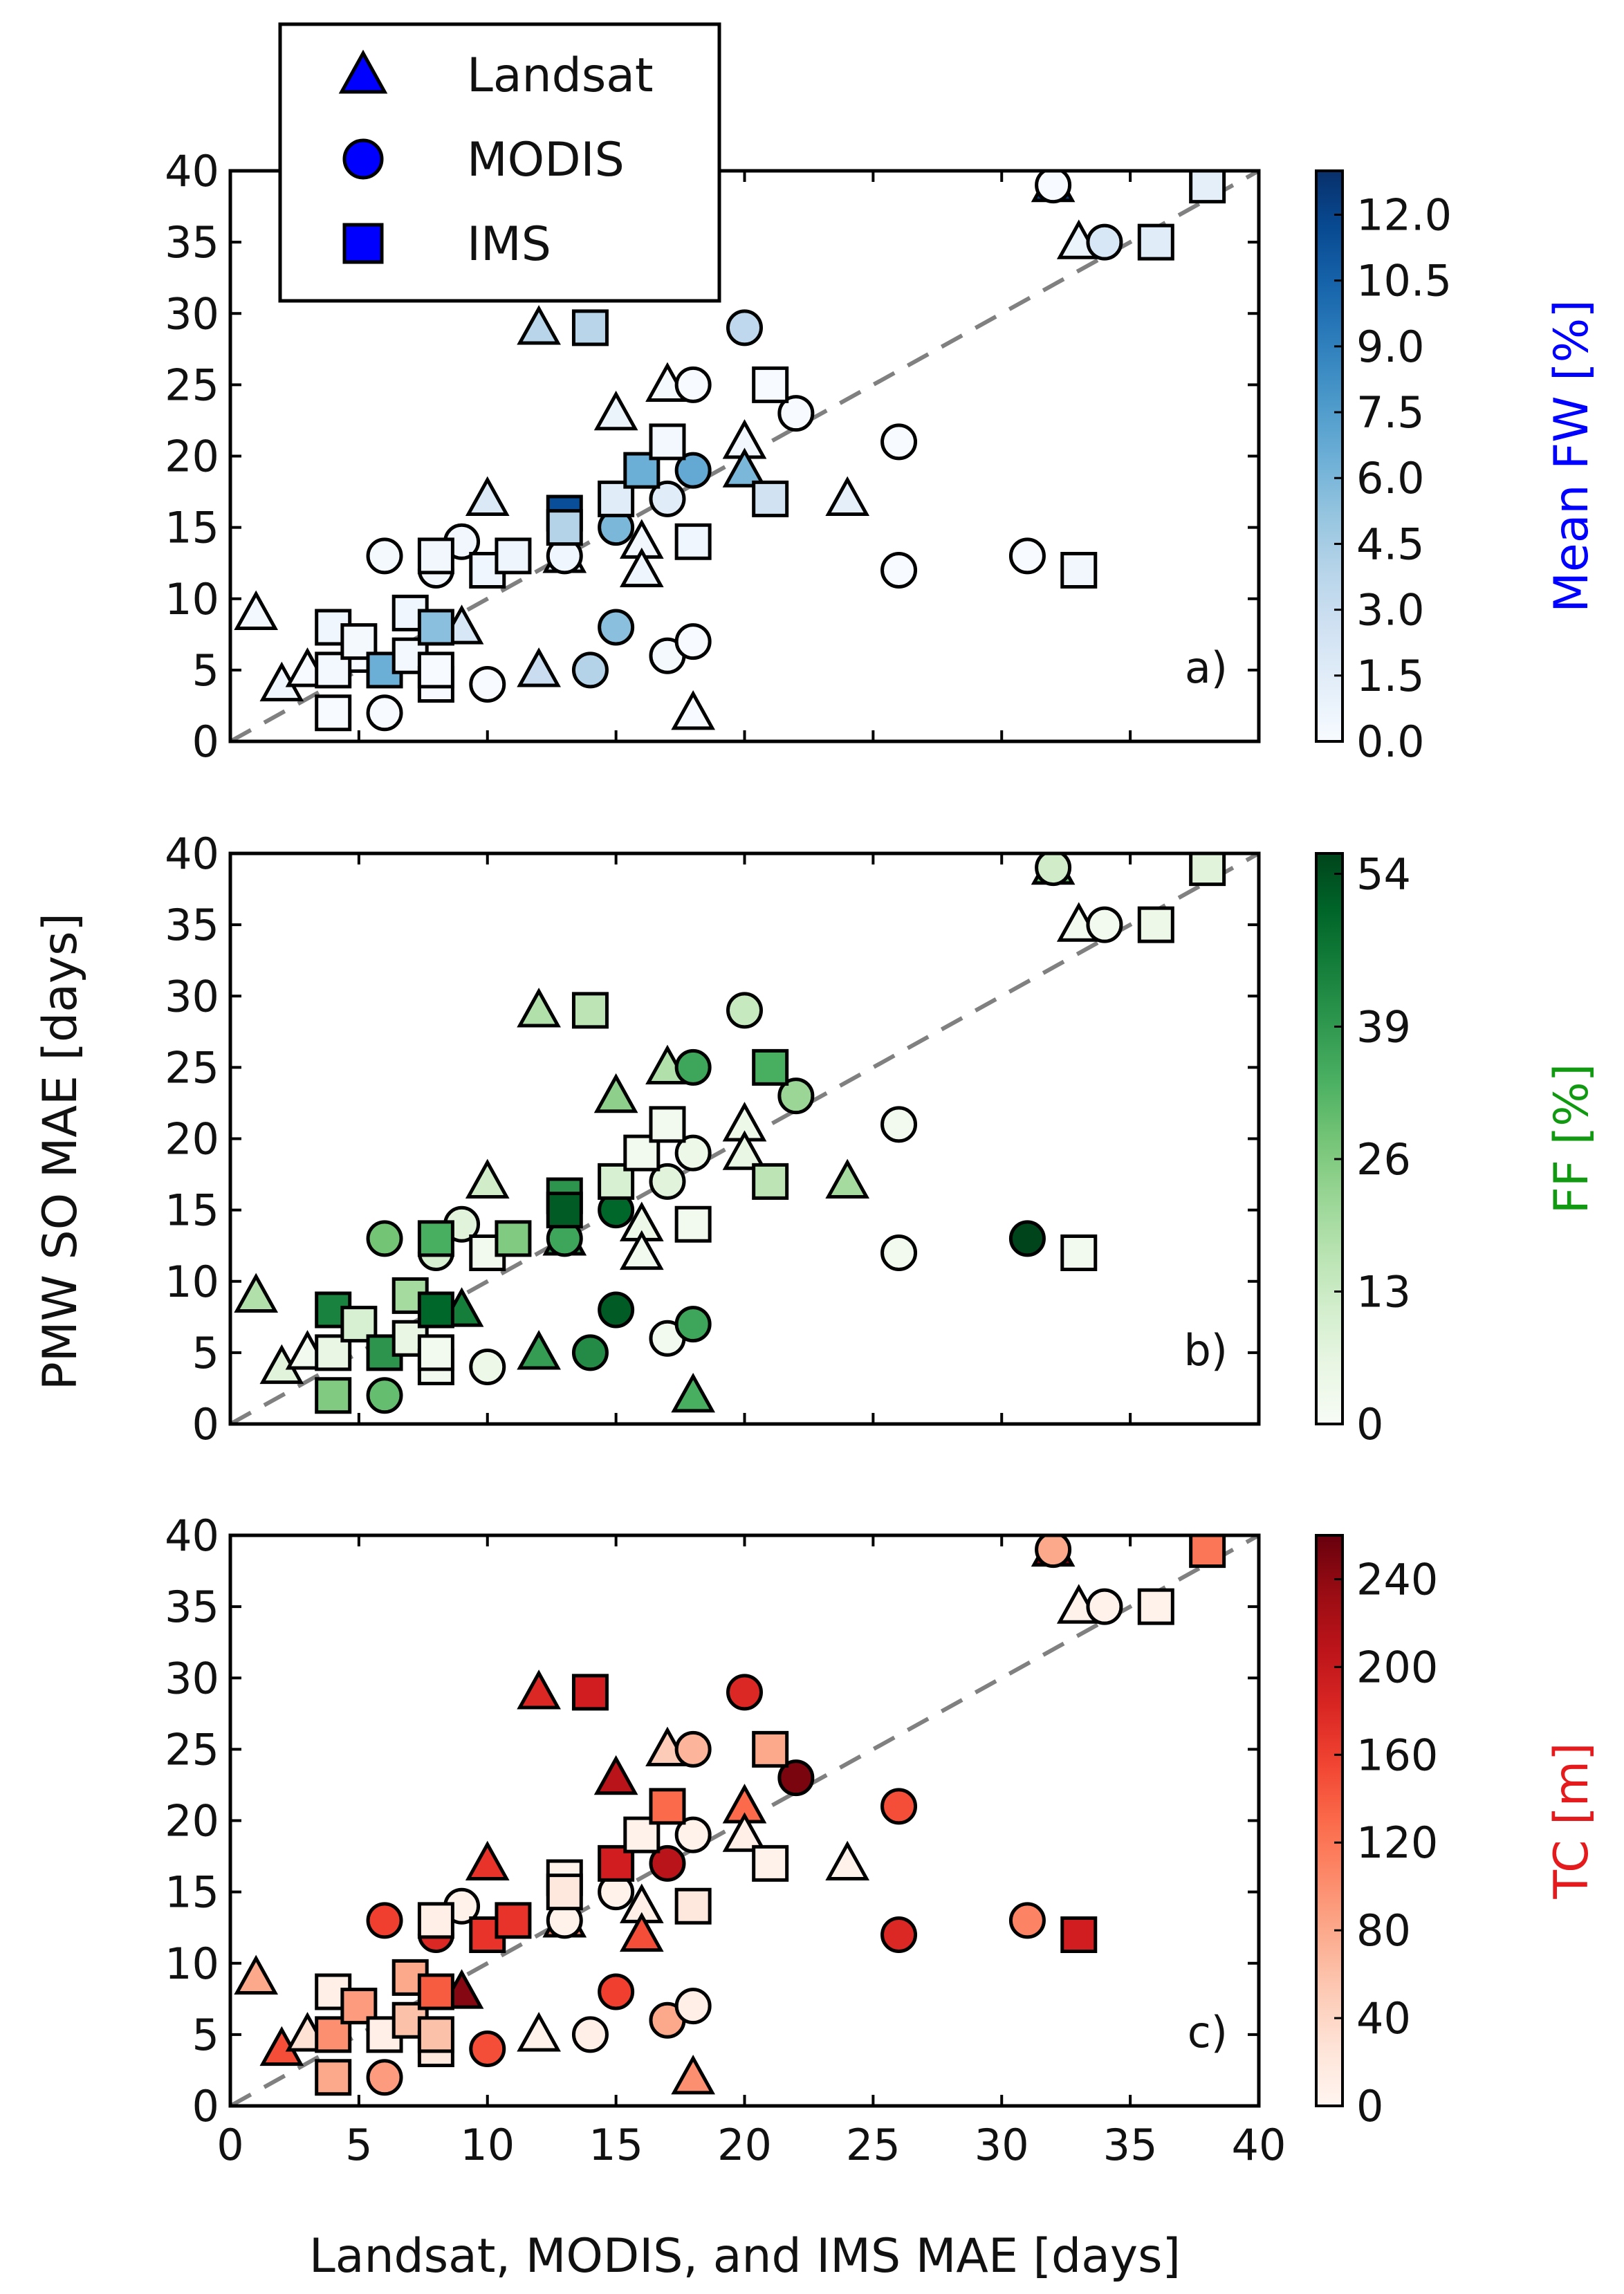 This screenshot has height=2294, width=1624. Describe the element at coordinates (1404, 214) in the screenshot. I see `colorbar-tick-label: 12.0` at that location.